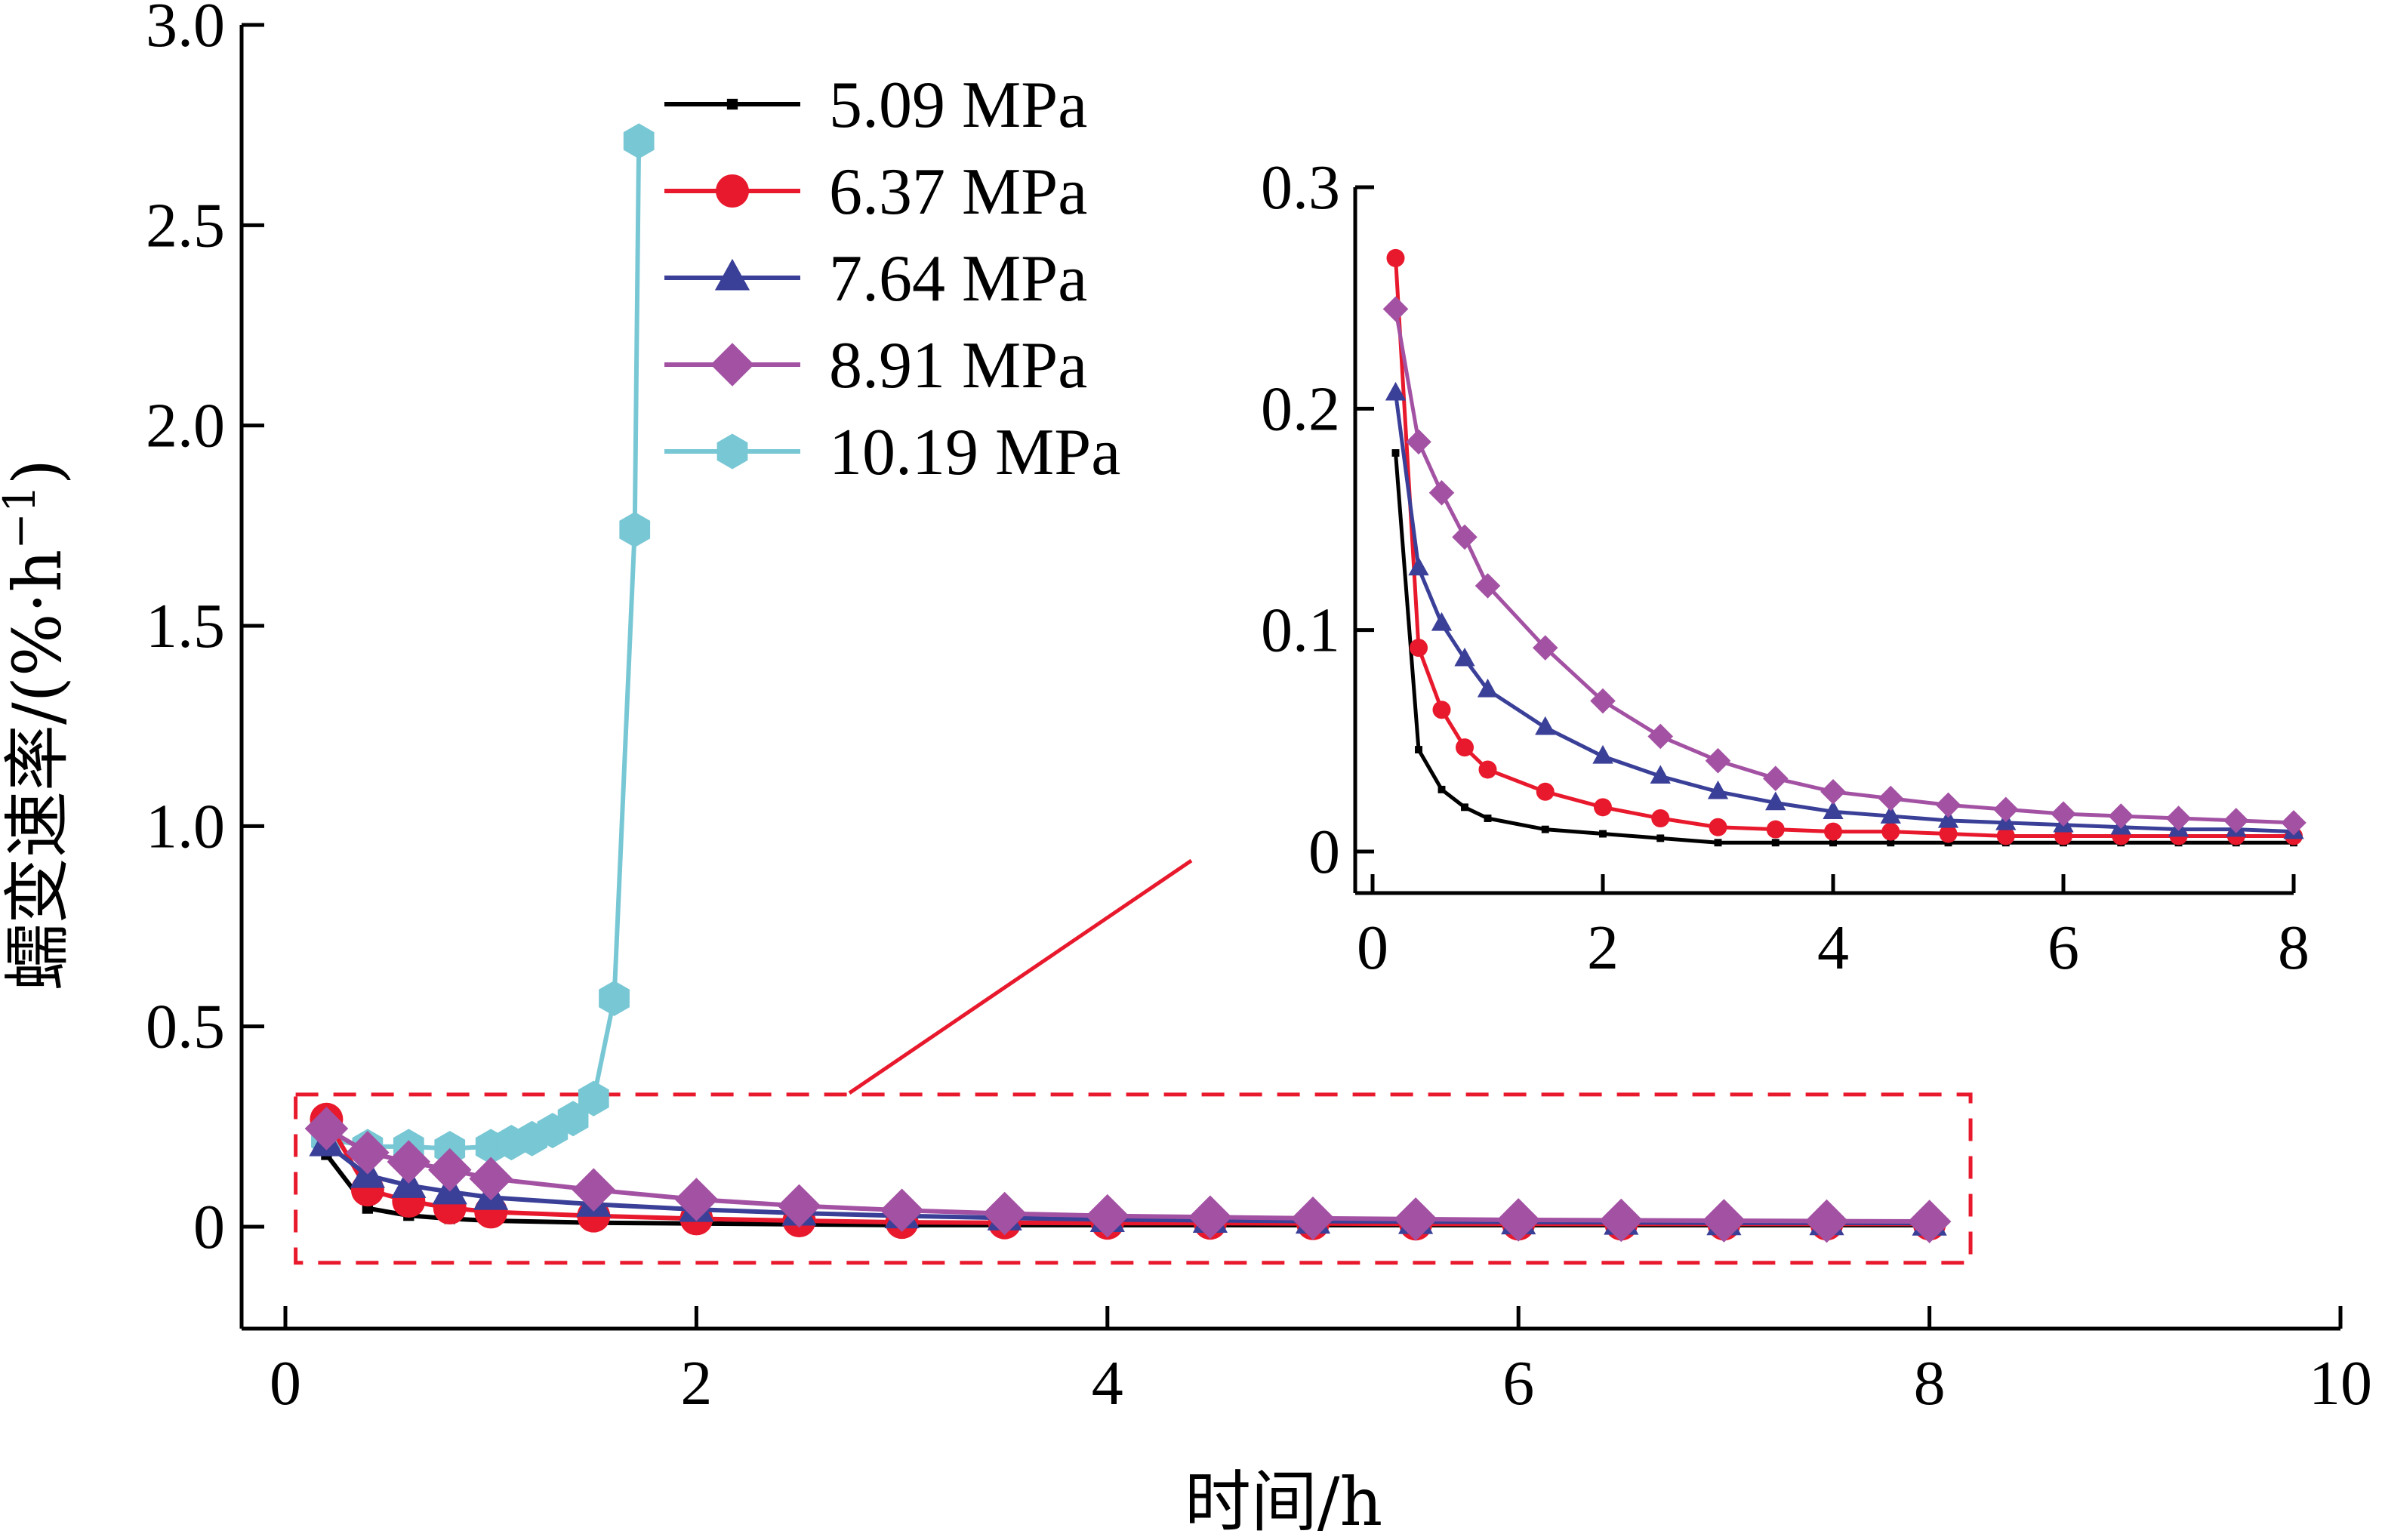 The height and width of the screenshot is (1540, 2382). What do you see at coordinates (1300, 187) in the screenshot?
I see `inset-y-tick-label: 0.3` at bounding box center [1300, 187].